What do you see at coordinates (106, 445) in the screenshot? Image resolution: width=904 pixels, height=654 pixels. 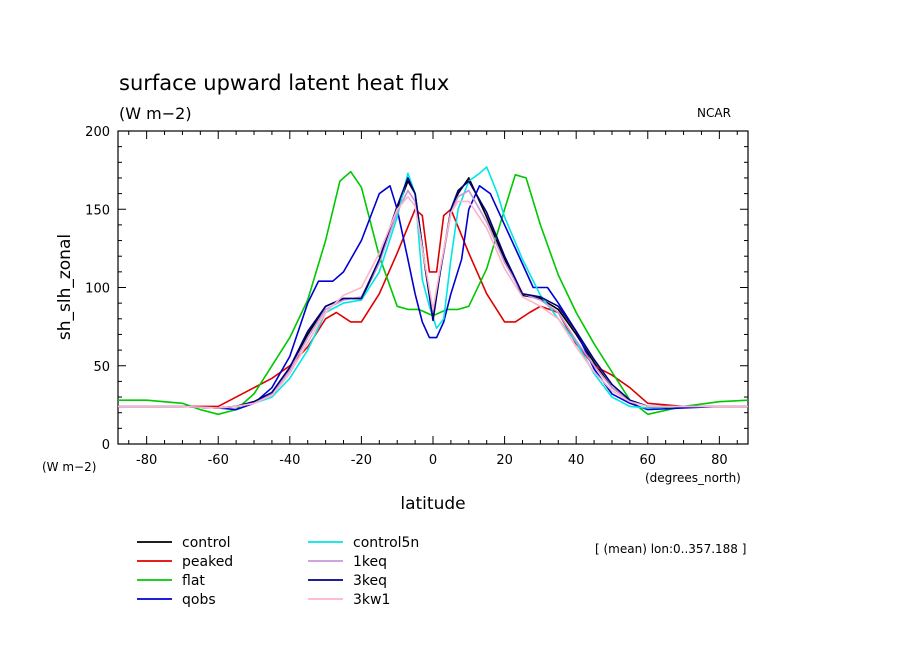 I see `y-tick-label: 0` at bounding box center [106, 445].